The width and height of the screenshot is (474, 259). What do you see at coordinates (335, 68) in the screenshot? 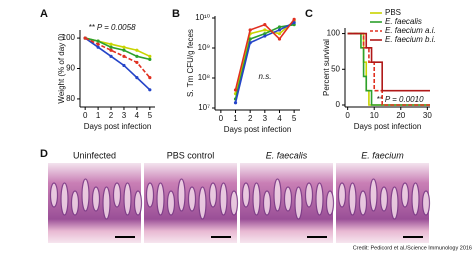
I see `y-tick-label: 50` at bounding box center [335, 68].